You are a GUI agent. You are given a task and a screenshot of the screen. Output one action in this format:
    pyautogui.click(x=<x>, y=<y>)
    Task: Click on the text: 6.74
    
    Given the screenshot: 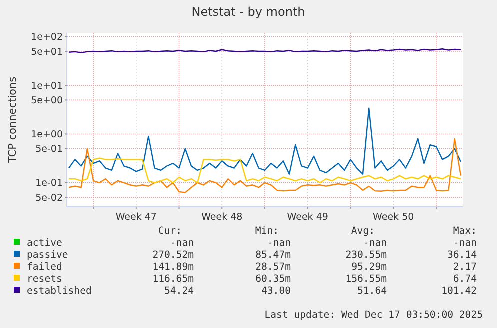 What is the action you would take?
    pyautogui.click(x=465, y=279)
    